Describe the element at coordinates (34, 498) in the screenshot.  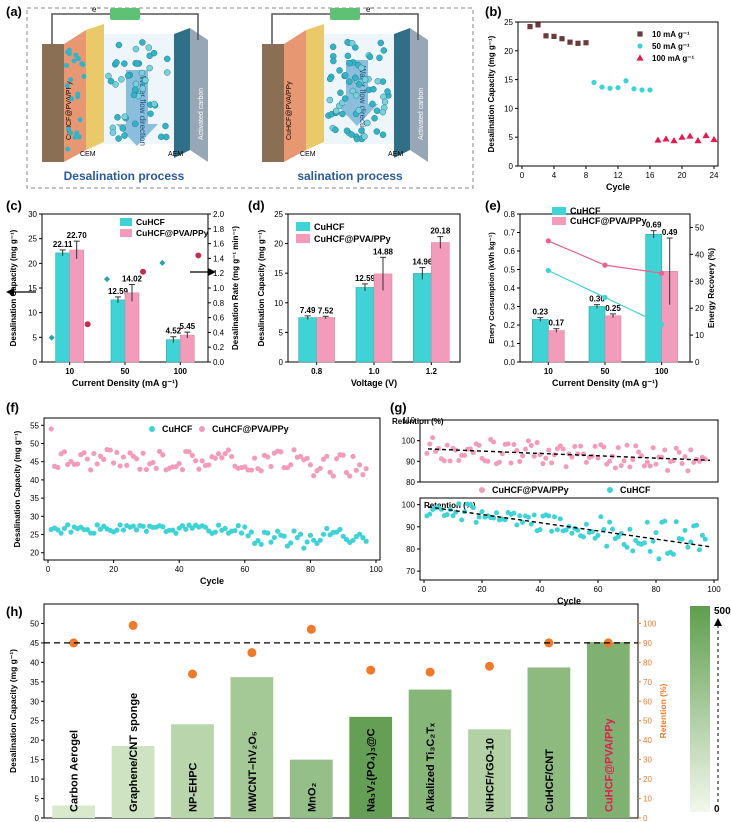
I see `y-tick-label: 35` at that location.